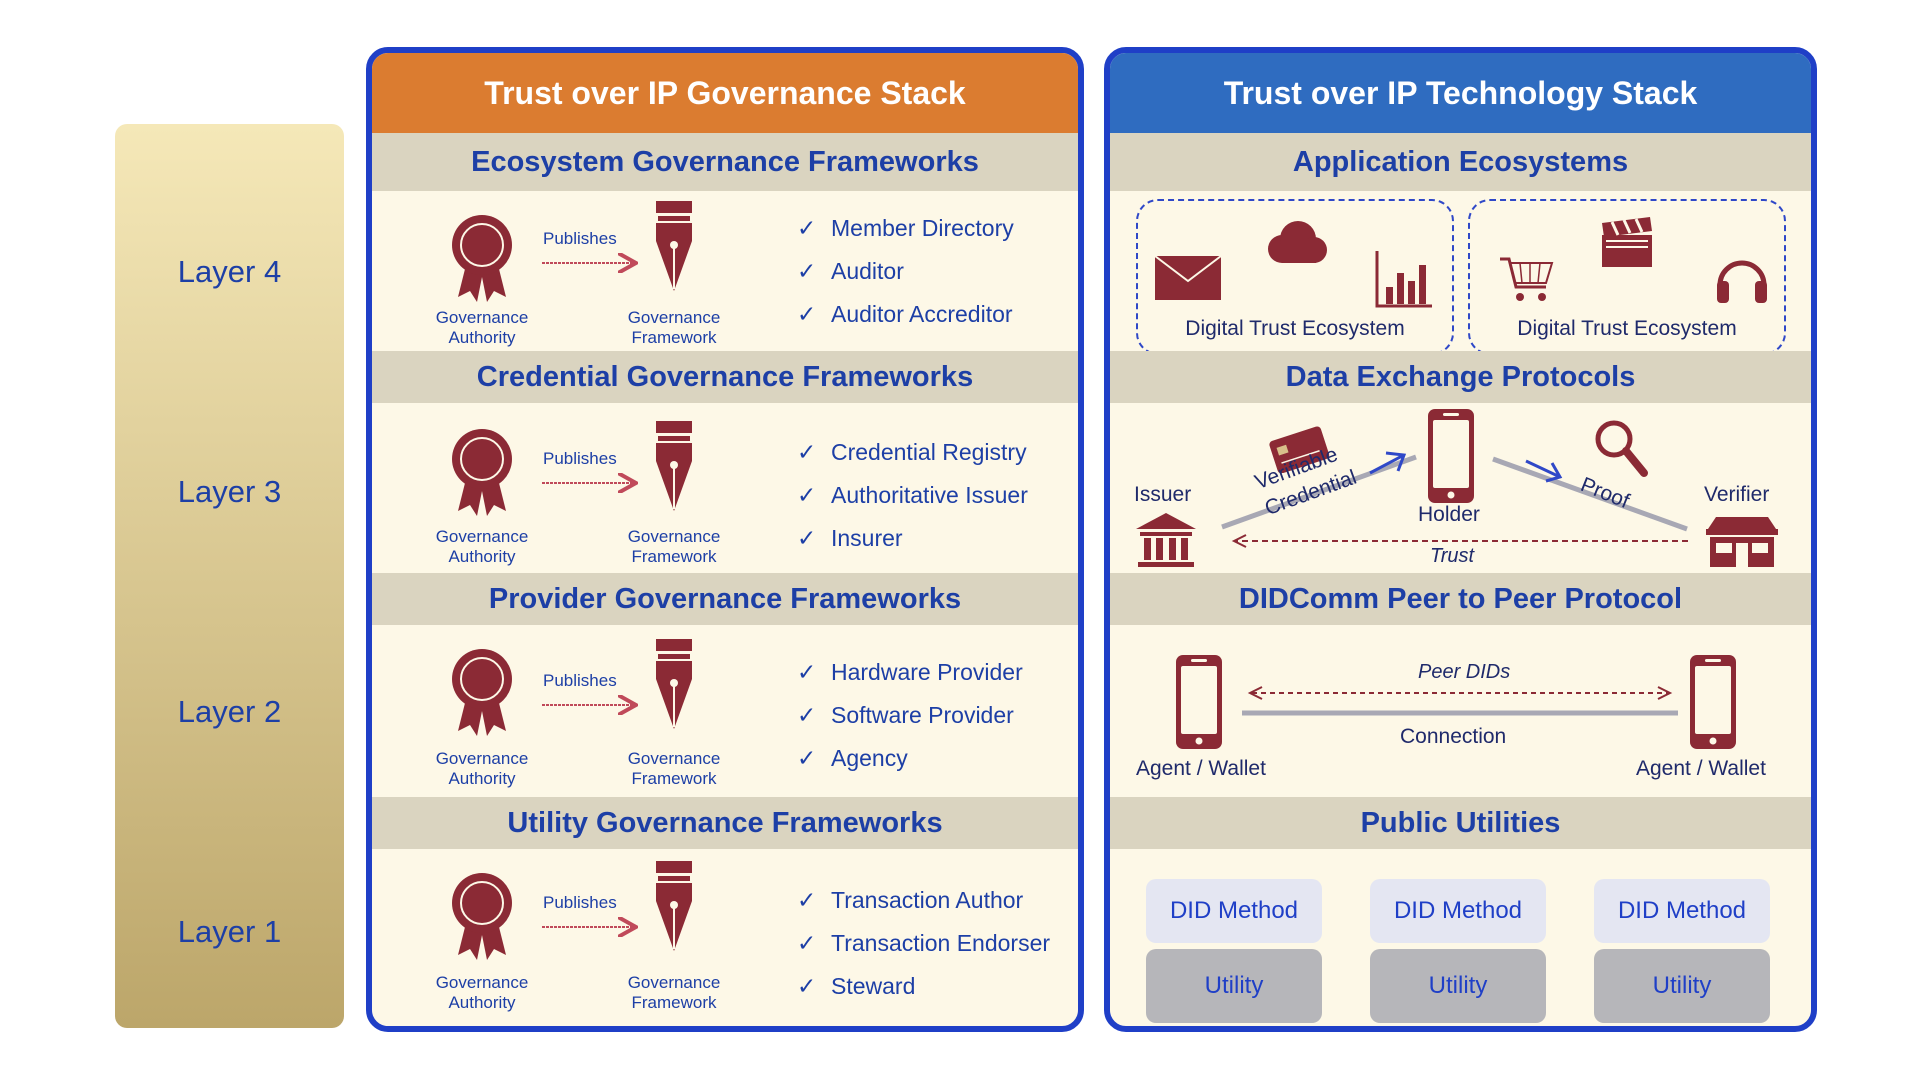 This screenshot has width=1920, height=1080. I want to click on data-exchange-protocols-band: Data Exchange Protocols, so click(1460, 377).